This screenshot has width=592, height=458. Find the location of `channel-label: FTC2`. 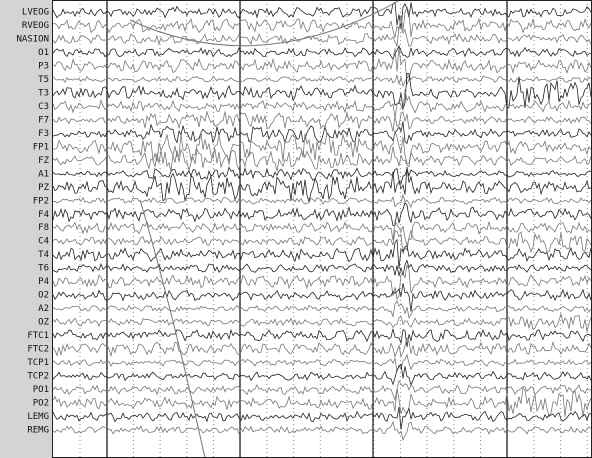

channel-label: FTC2 is located at coordinates (38, 350).